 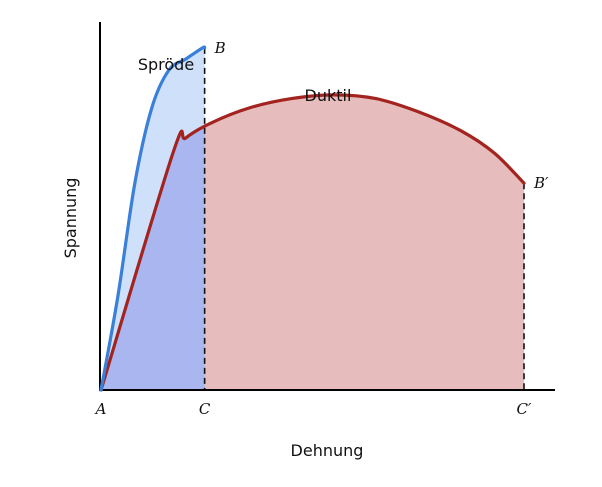 I want to click on sprode-curve, so click(x=153, y=218).